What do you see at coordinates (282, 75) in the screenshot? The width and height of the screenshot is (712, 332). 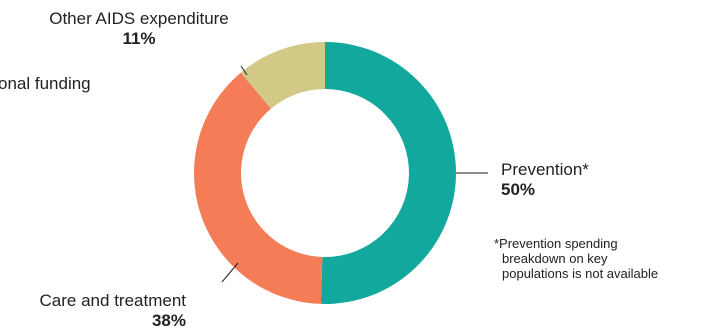 I see `donut-slice-other-aids-expenditure` at bounding box center [282, 75].